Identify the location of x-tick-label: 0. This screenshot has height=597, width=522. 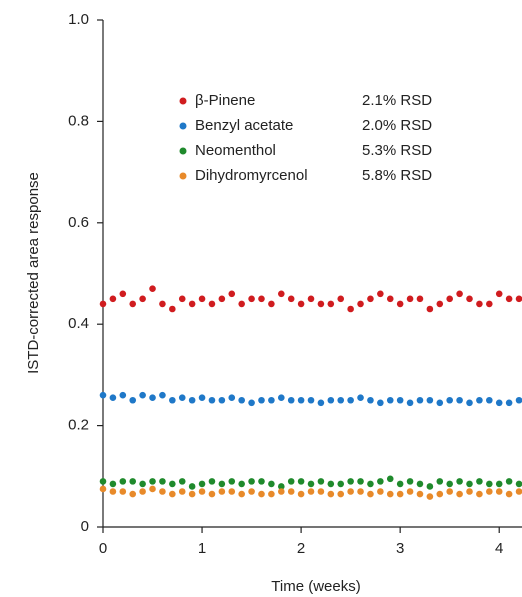
(103, 548).